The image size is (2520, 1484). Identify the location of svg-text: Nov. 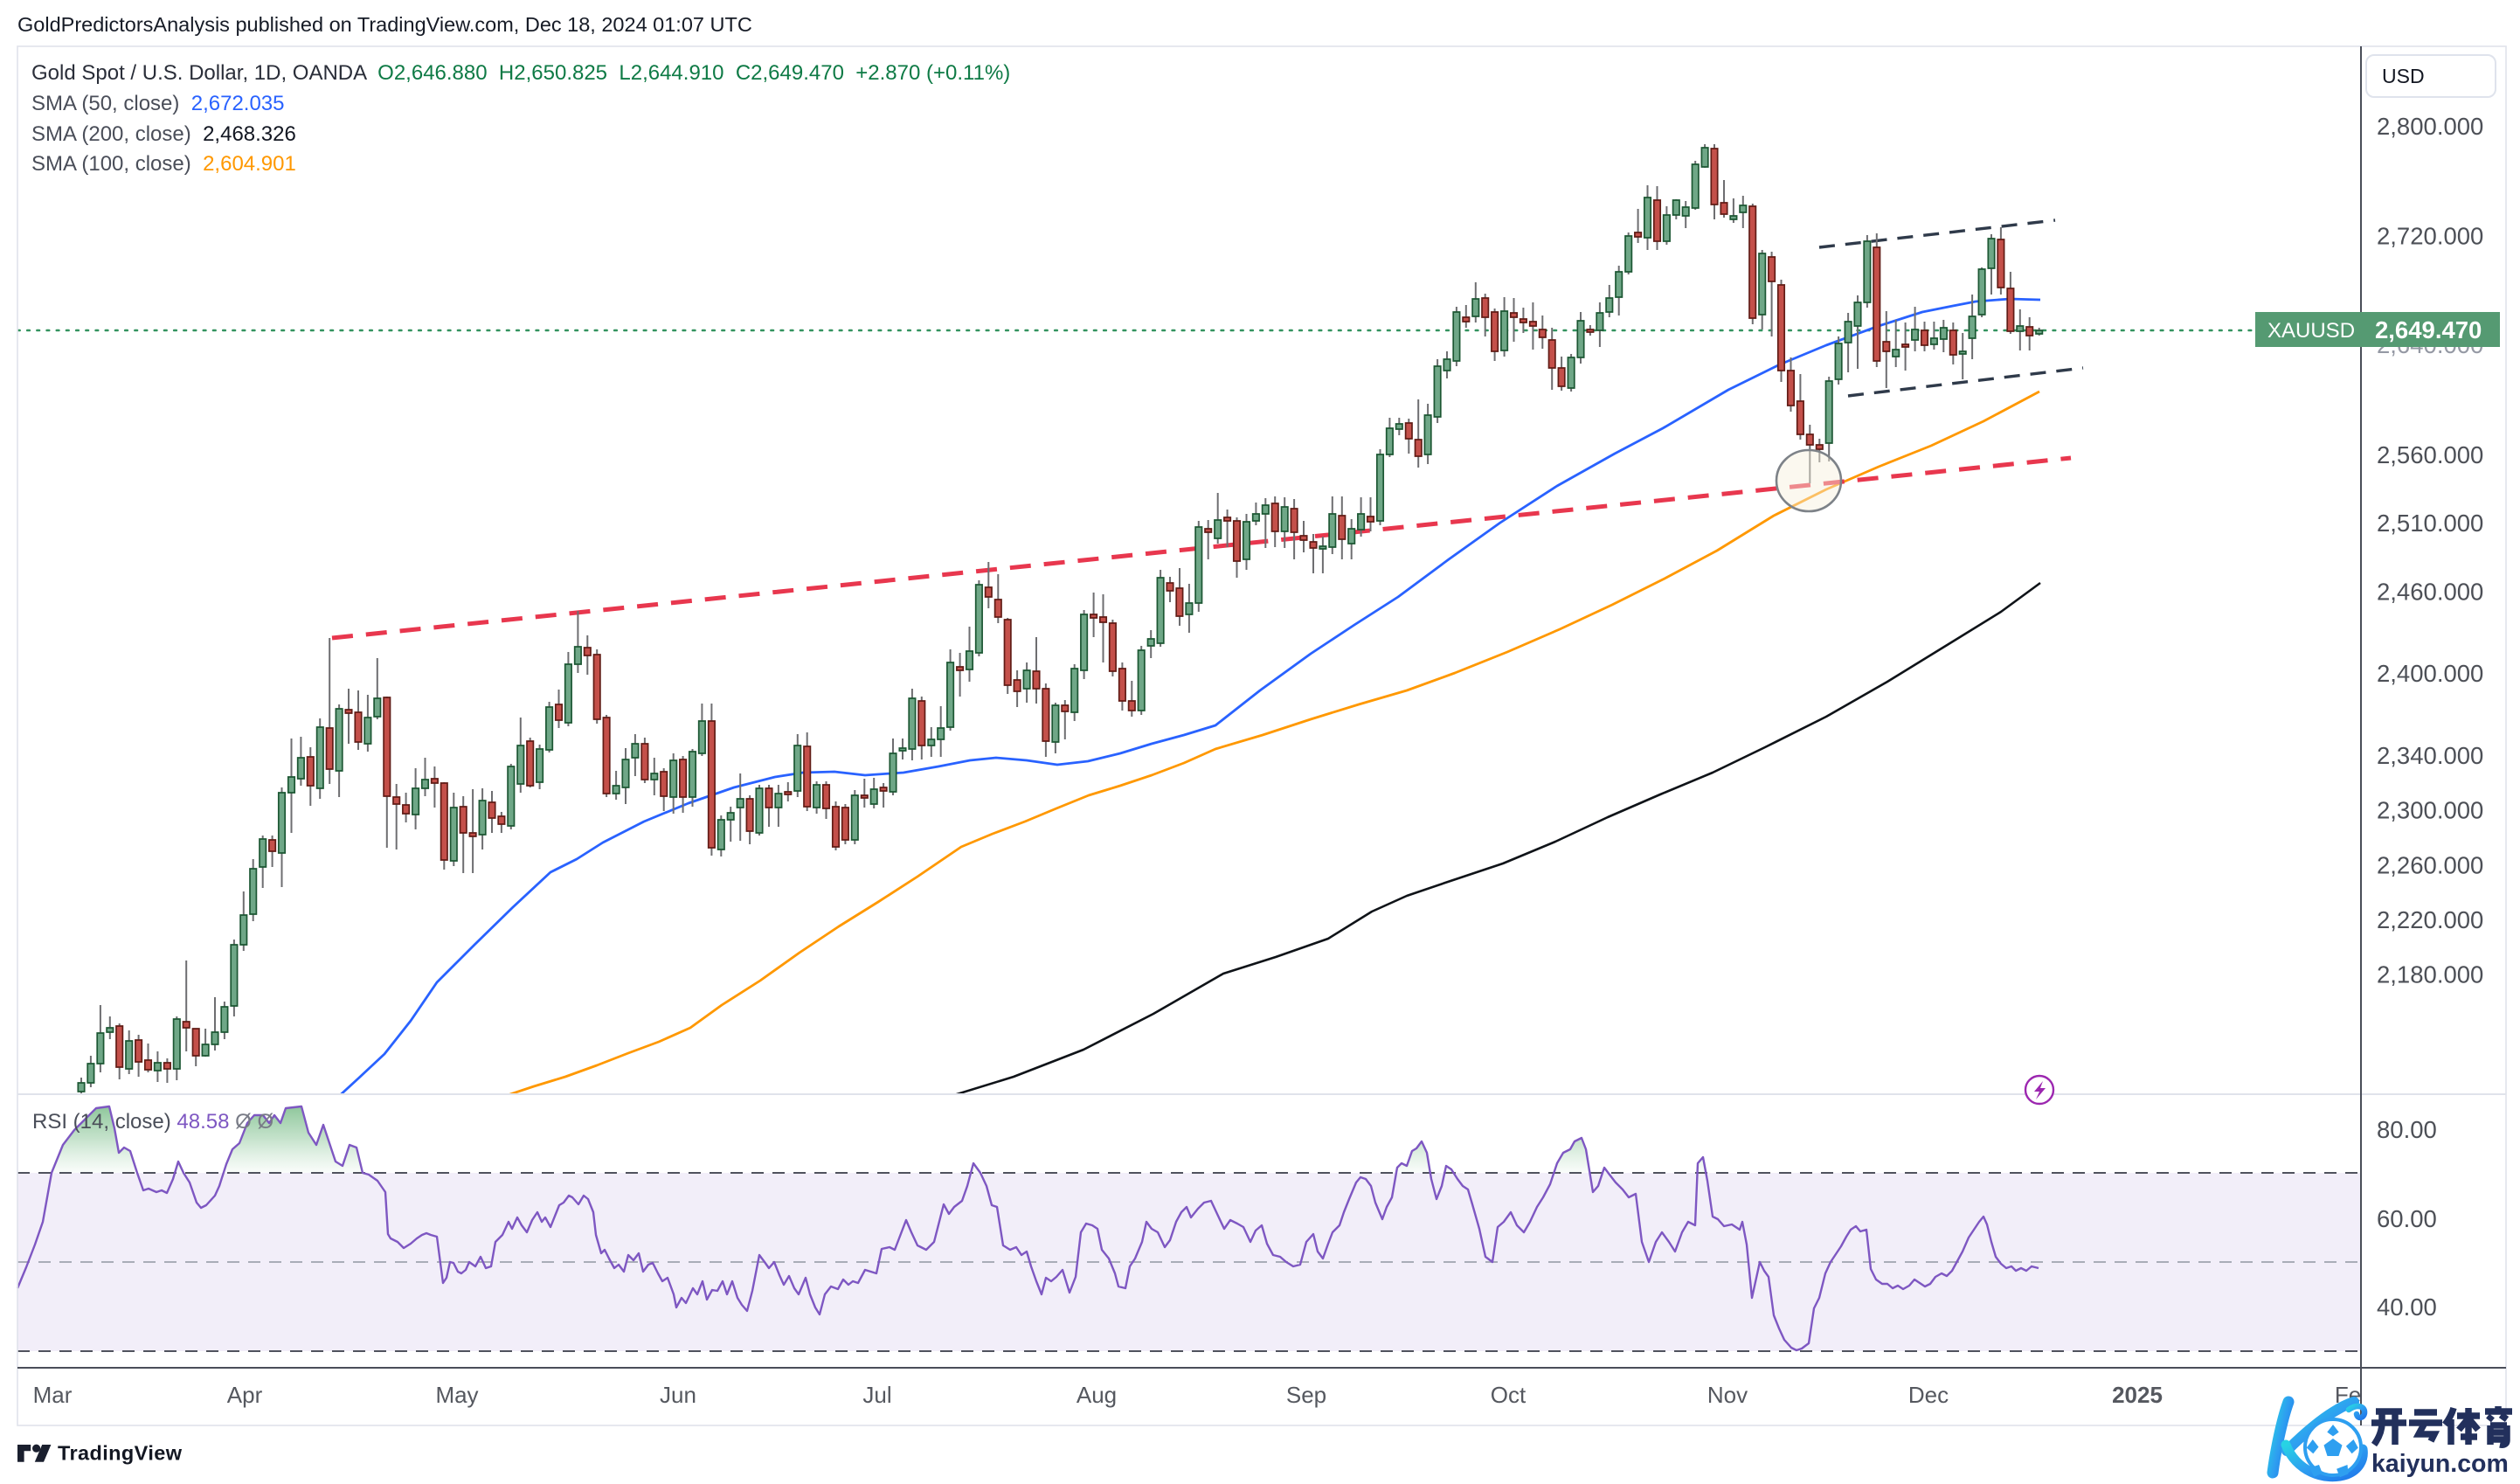
(1727, 1395).